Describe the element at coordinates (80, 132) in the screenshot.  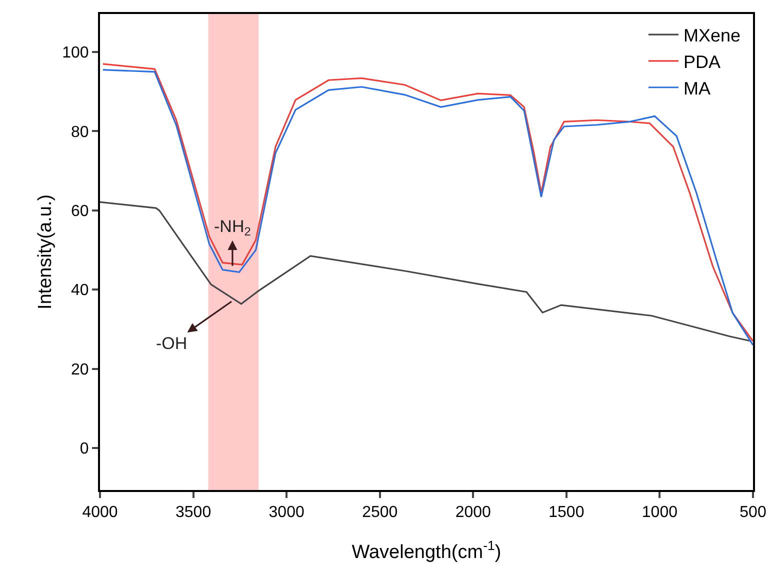
I see `y-tick-label: 80` at that location.